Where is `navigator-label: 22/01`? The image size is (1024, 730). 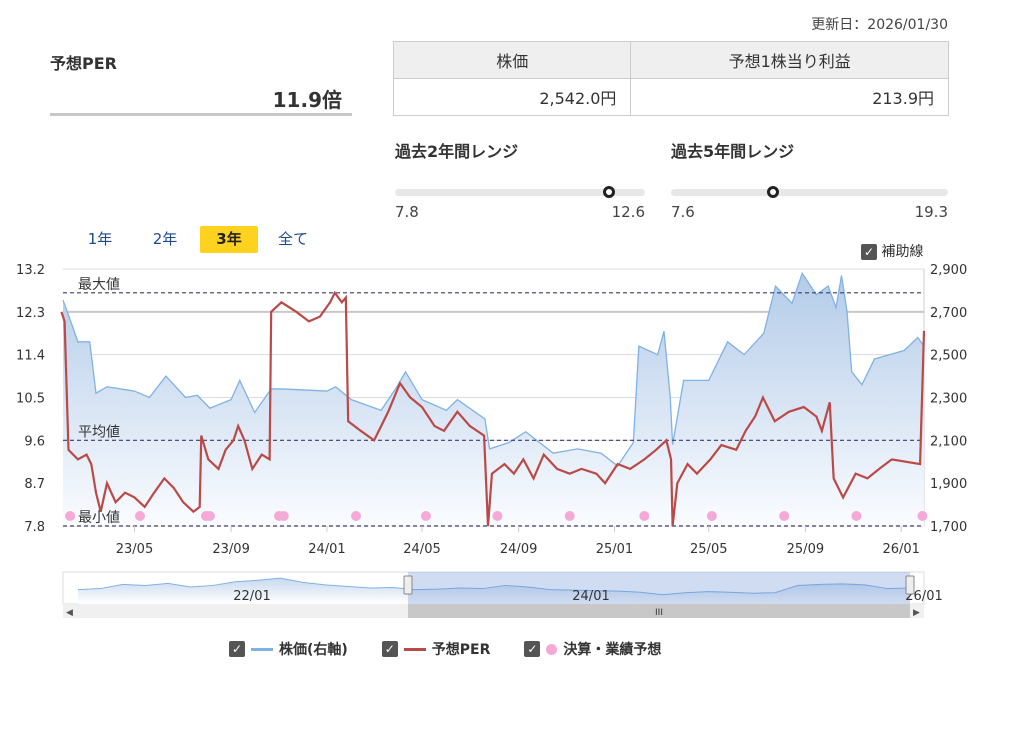 navigator-label: 22/01 is located at coordinates (251, 596).